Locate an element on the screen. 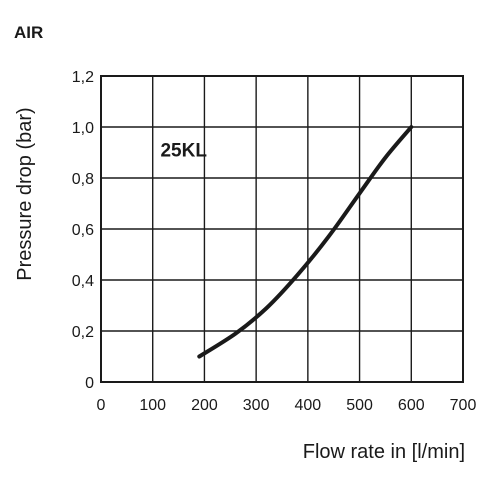  y-tick-label: 0,2 is located at coordinates (83, 332).